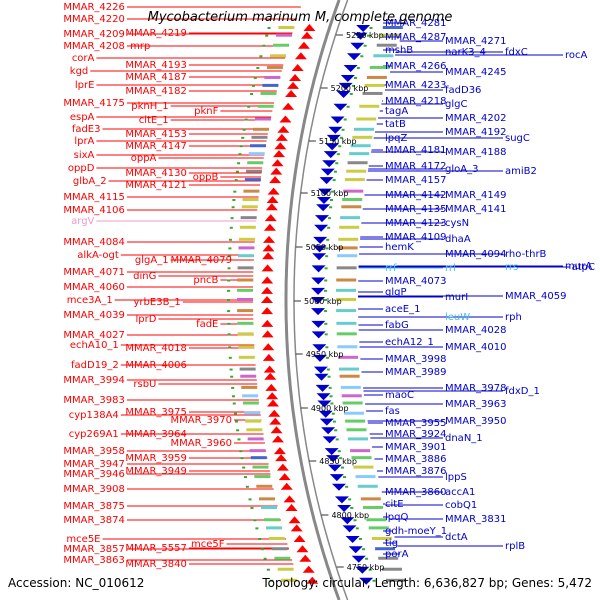 The width and height of the screenshot is (600, 600). What do you see at coordinates (84, 155) in the screenshot?
I see `gene-label: sixA` at bounding box center [84, 155].